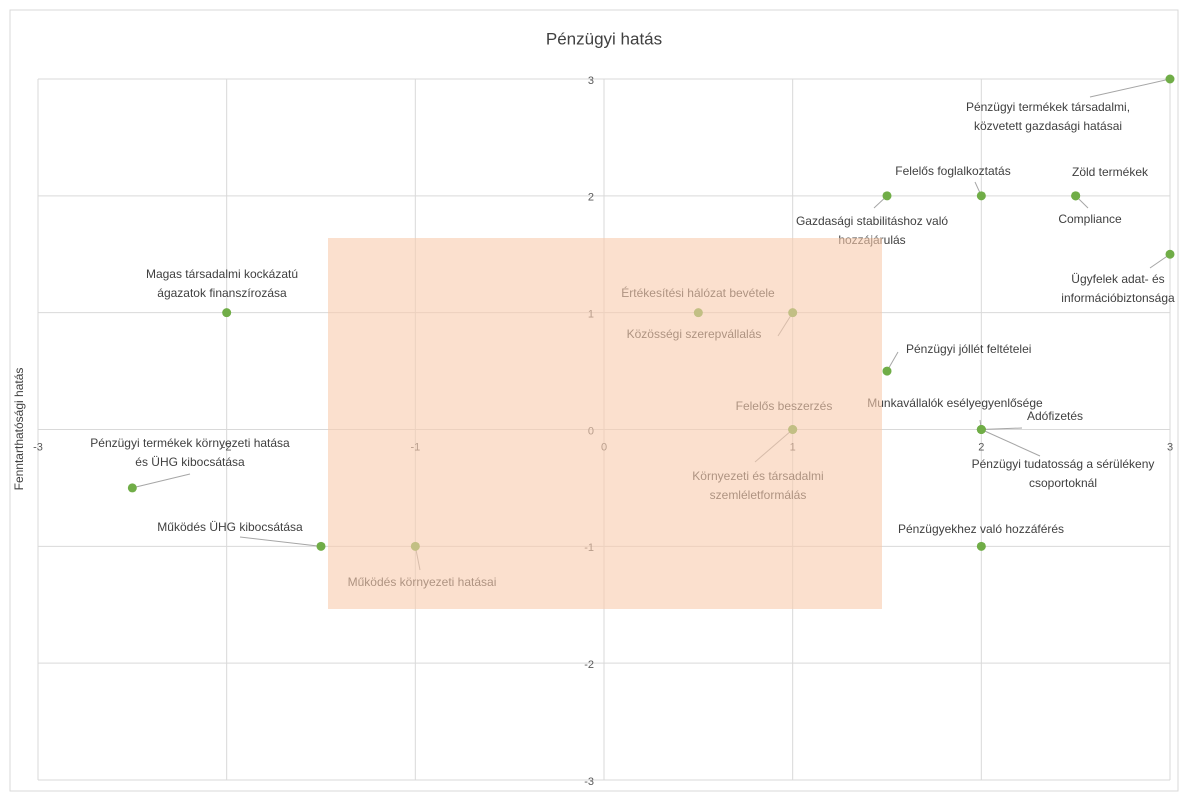 The width and height of the screenshot is (1181, 792). What do you see at coordinates (1063, 464) in the screenshot?
I see `point-label: Pénzügyi tudatosság a sérülékeny` at bounding box center [1063, 464].